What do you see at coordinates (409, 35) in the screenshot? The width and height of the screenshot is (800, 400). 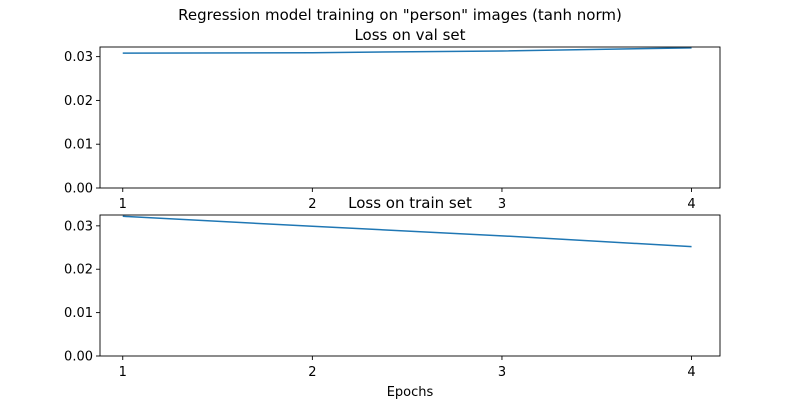 I see `panel-val-title: Loss on val set` at bounding box center [409, 35].